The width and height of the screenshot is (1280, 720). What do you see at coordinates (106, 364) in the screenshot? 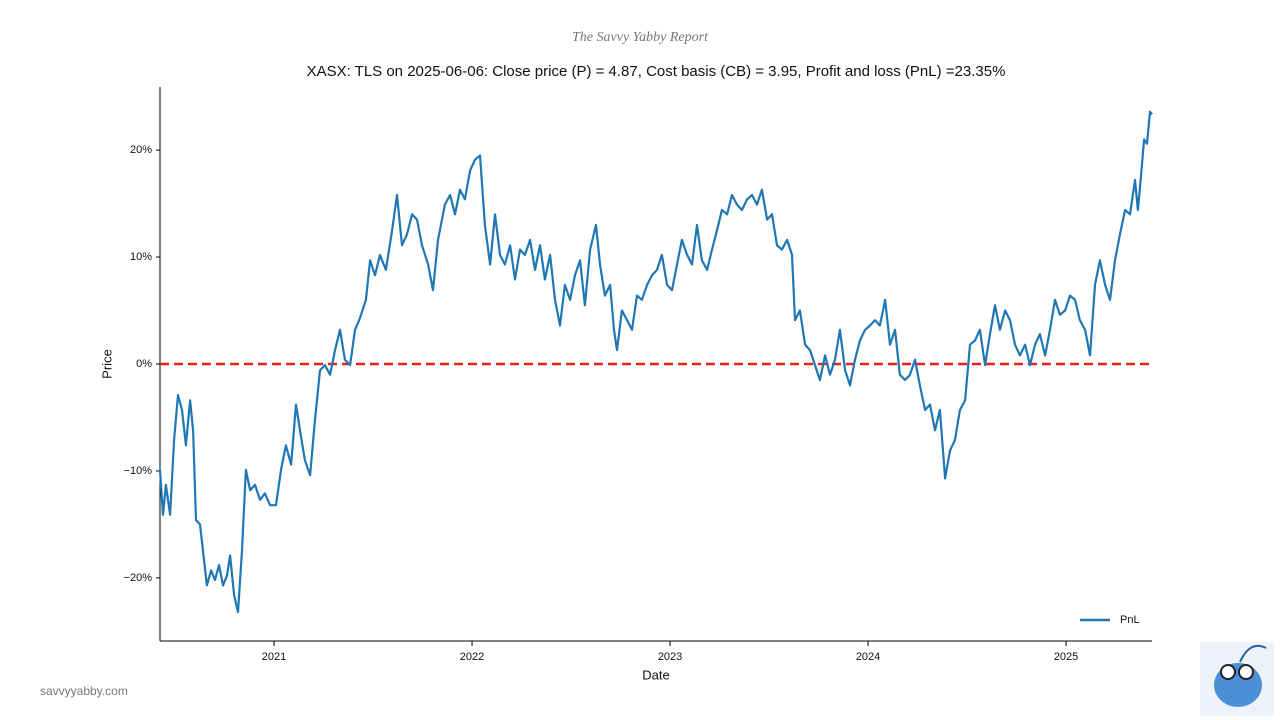
I see `y-axis-label: Price` at bounding box center [106, 364].